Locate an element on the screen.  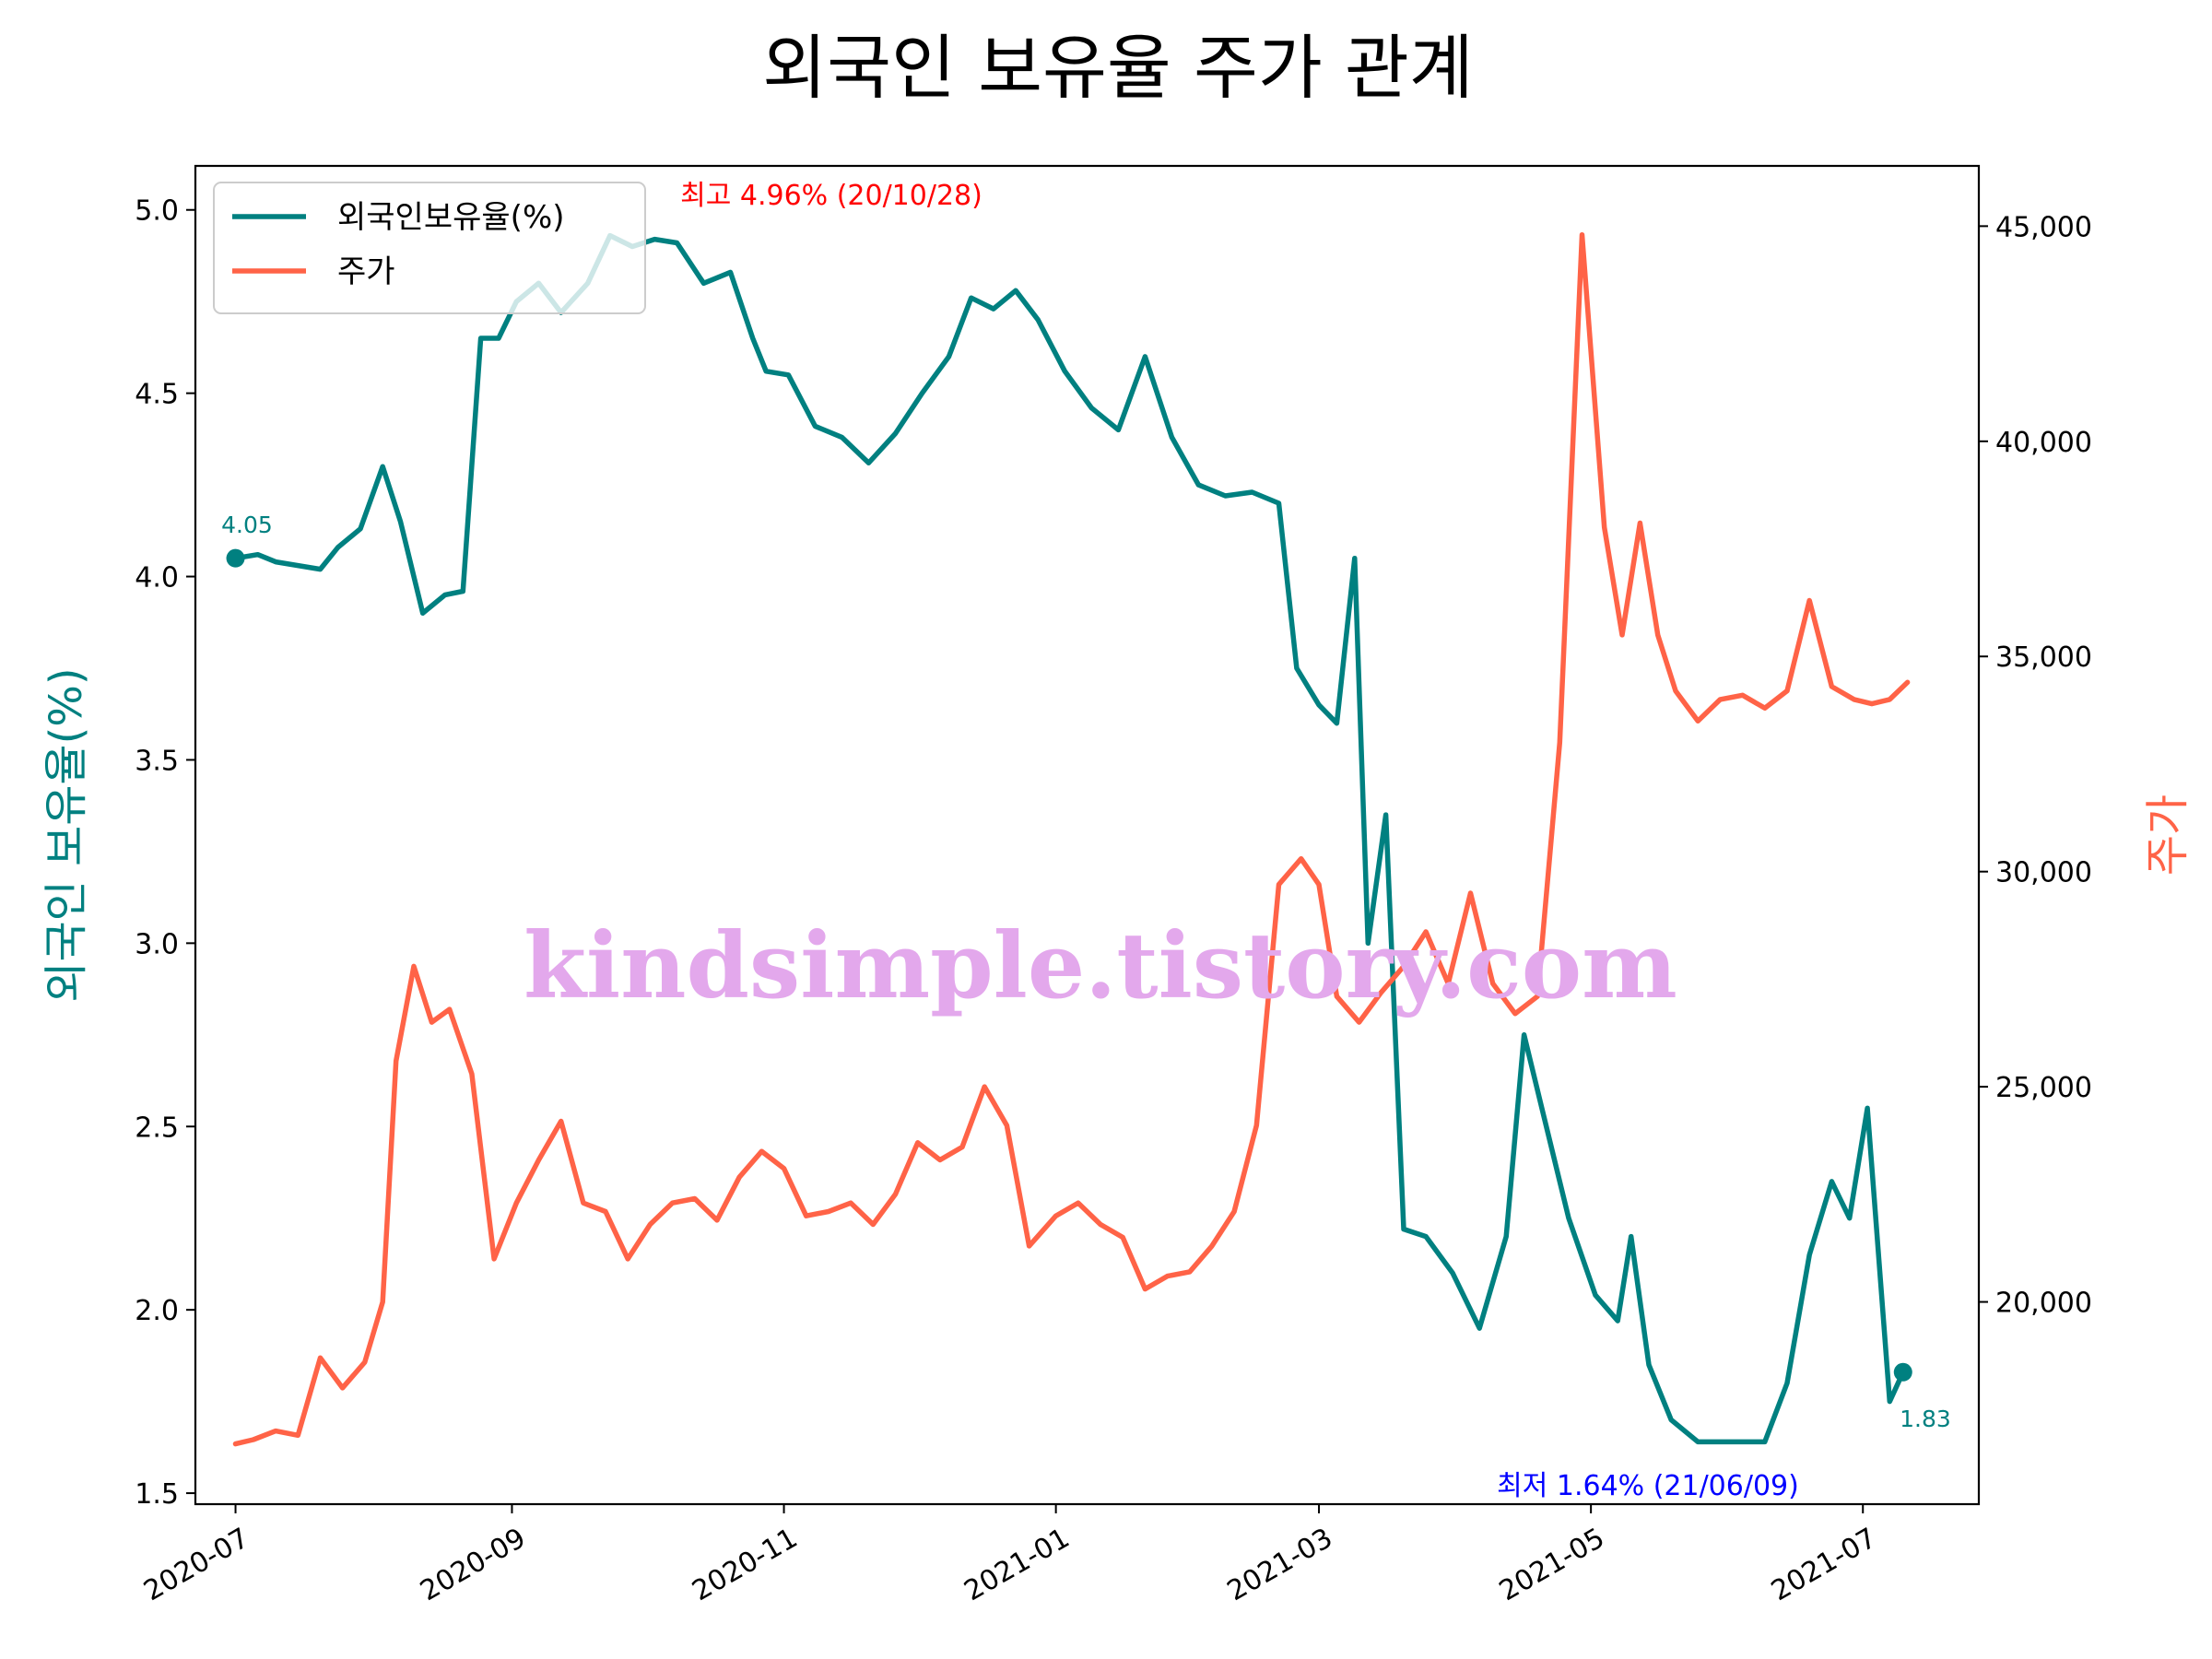
y-axis-left-label: 외국인 보유율(%) is located at coordinates (66, 834).